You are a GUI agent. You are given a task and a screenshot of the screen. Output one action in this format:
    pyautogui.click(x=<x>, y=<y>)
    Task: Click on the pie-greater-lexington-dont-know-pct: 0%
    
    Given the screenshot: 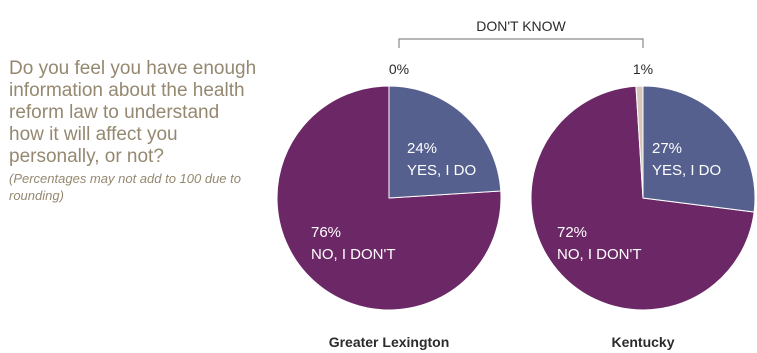 What is the action you would take?
    pyautogui.click(x=399, y=69)
    